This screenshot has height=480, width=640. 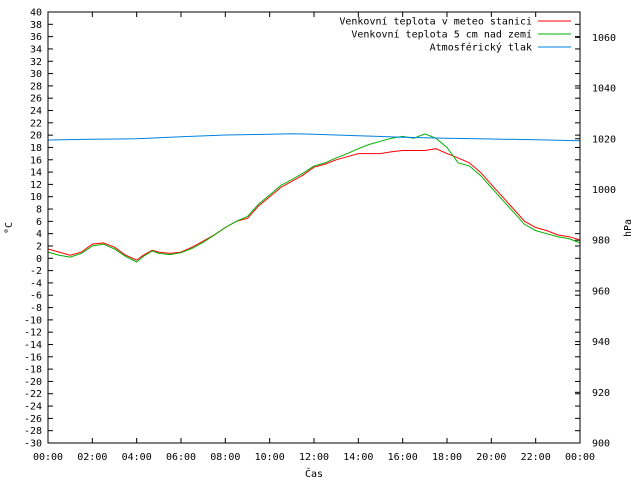 I want to click on y-tick-label: 30, so click(x=36, y=74).